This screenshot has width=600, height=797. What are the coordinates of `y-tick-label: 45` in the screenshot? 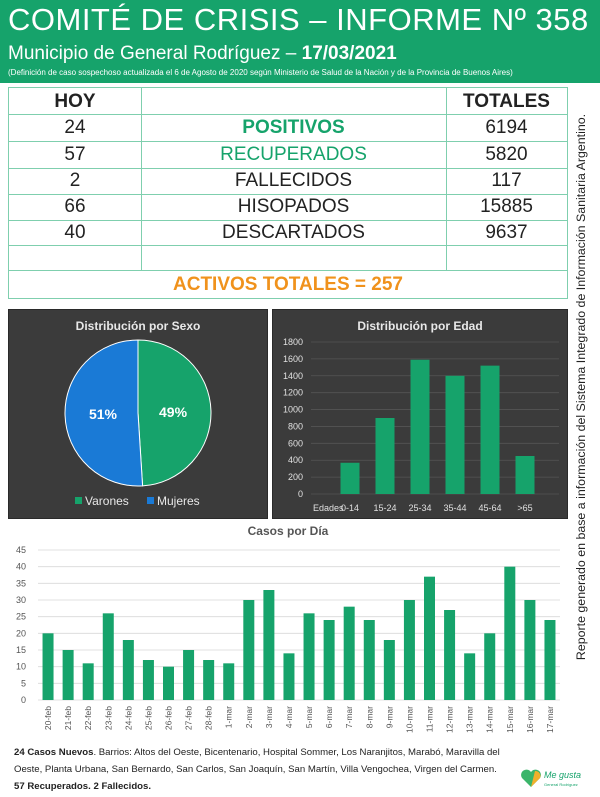 It's located at (21, 550).